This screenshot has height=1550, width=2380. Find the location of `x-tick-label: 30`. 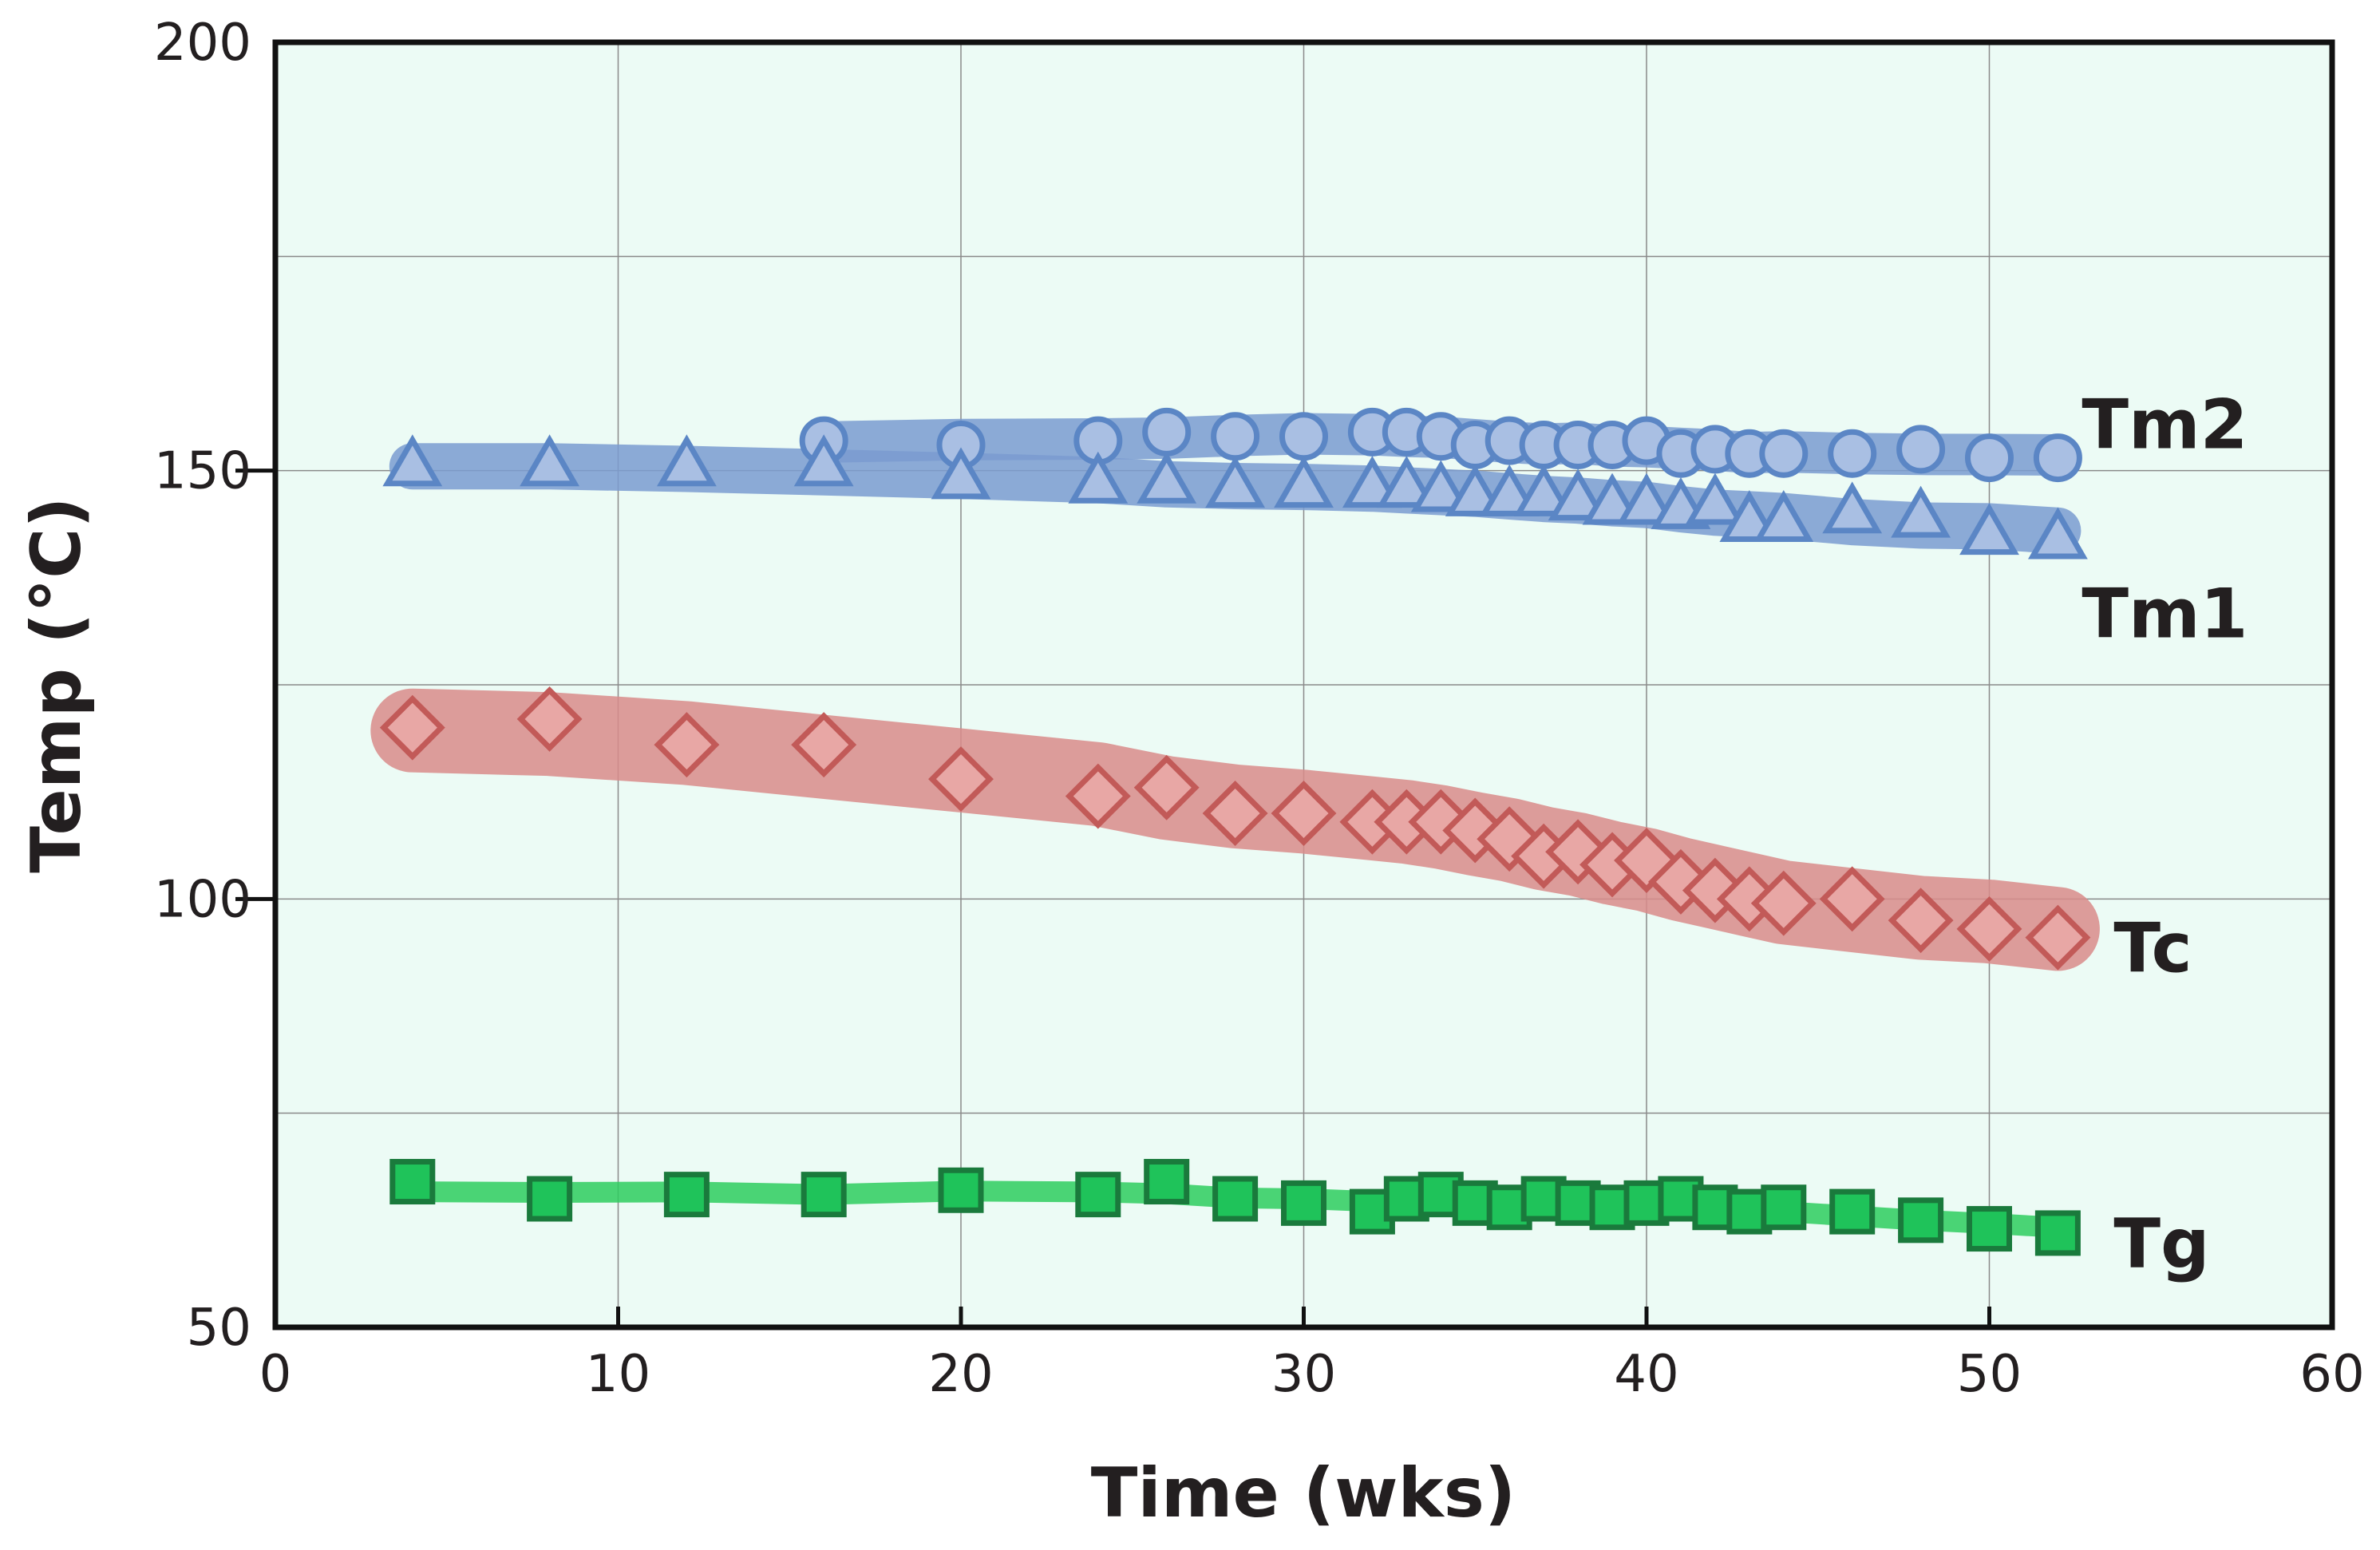

x-tick-label: 30 is located at coordinates (1303, 1375).